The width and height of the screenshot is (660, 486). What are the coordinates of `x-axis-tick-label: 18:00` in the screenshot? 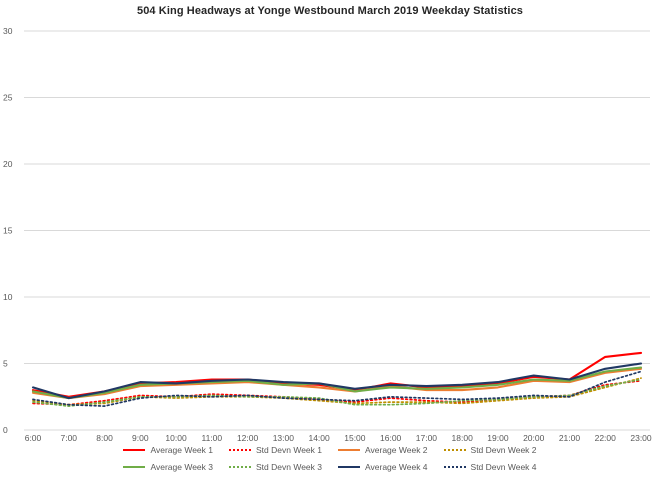 It's located at (463, 438).